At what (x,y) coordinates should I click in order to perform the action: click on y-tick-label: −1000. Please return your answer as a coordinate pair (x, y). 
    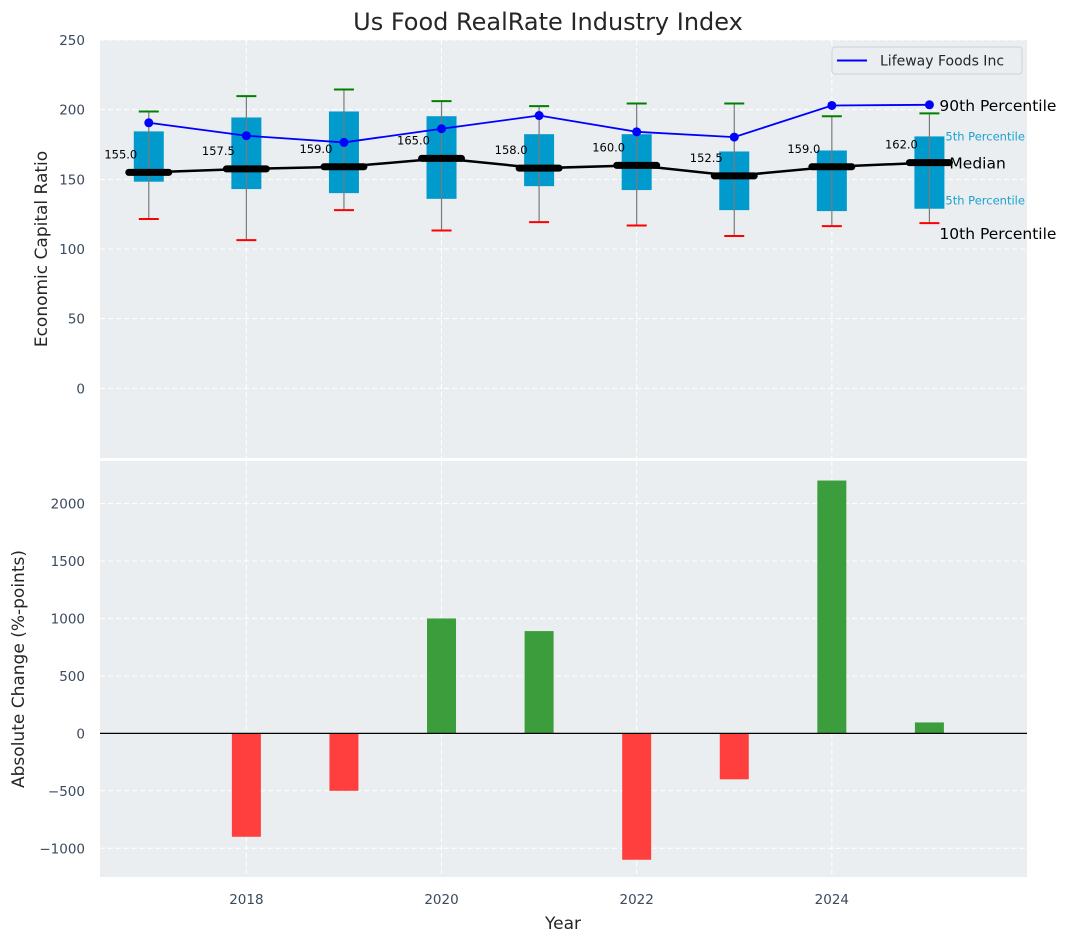
    Looking at the image, I should click on (62, 849).